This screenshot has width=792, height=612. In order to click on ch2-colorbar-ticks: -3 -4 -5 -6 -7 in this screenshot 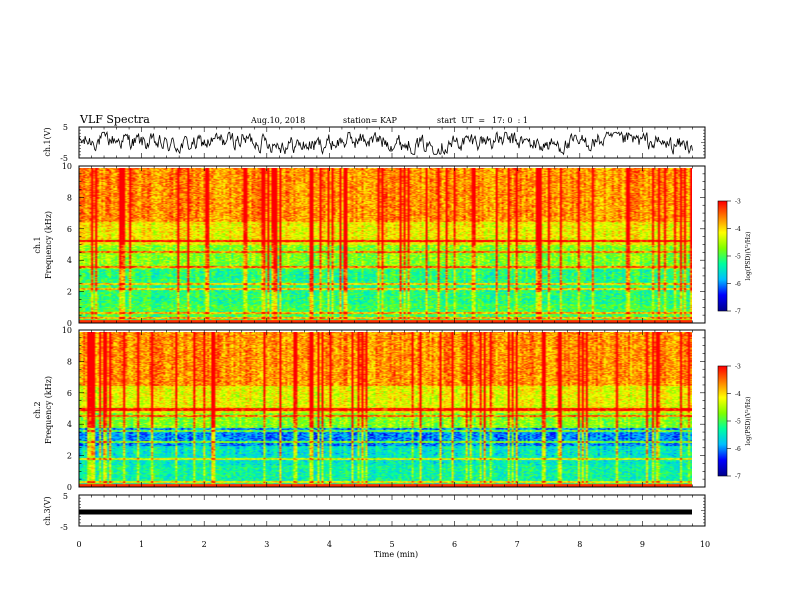, I will do `click(734, 422)`.